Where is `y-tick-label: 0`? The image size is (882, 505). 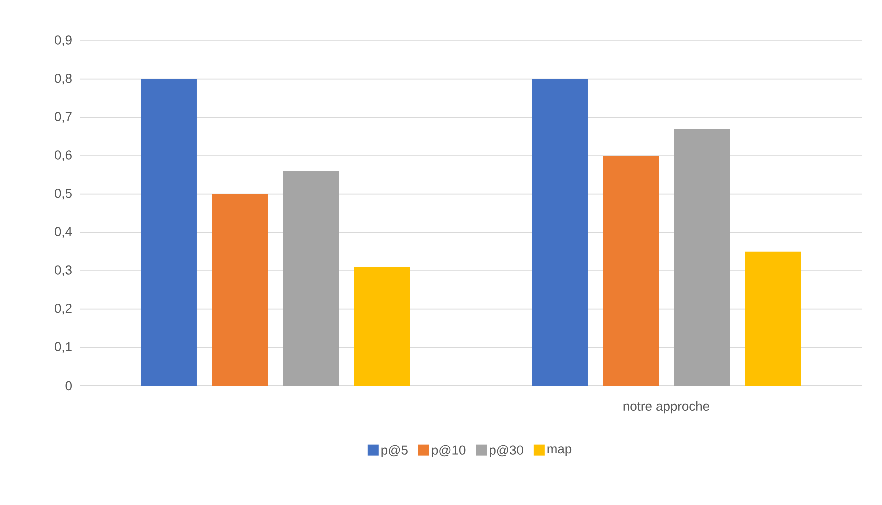
y-tick-label: 0 is located at coordinates (69, 386).